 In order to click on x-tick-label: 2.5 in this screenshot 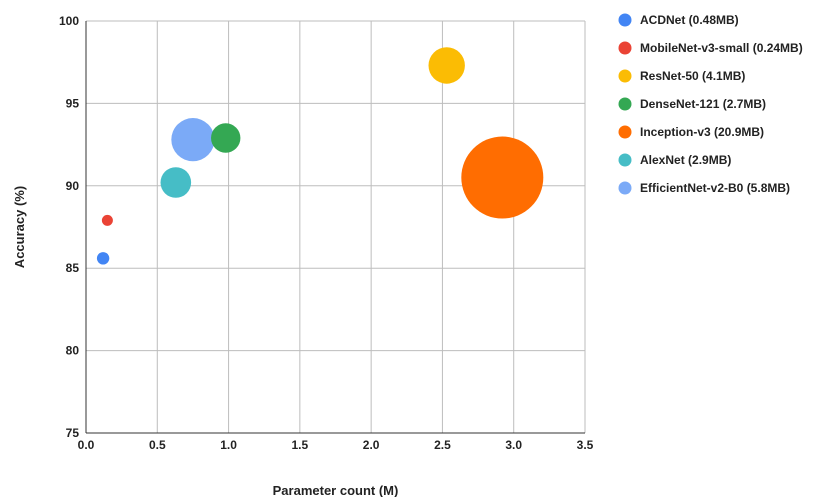, I will do `click(442, 445)`.